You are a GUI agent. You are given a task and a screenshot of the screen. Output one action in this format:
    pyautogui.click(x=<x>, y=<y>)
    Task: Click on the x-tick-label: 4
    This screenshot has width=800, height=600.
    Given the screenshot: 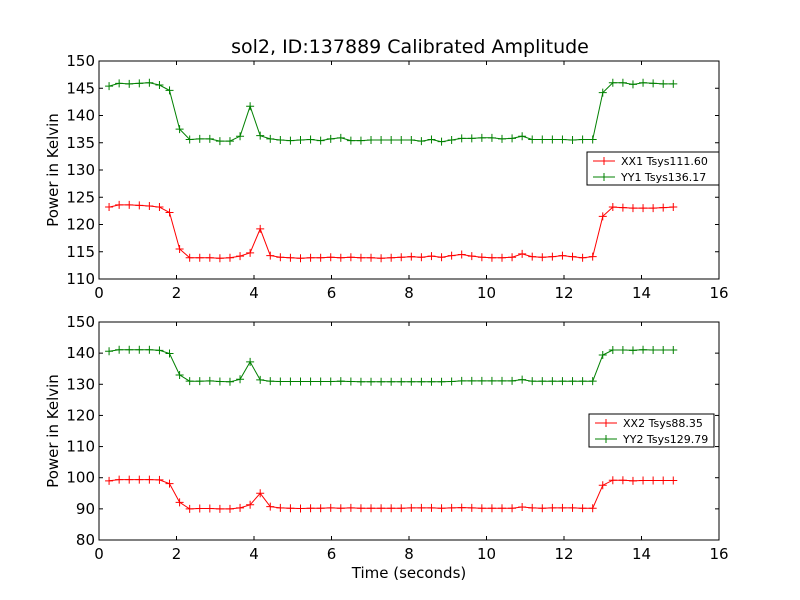 What is the action you would take?
    pyautogui.click(x=254, y=554)
    